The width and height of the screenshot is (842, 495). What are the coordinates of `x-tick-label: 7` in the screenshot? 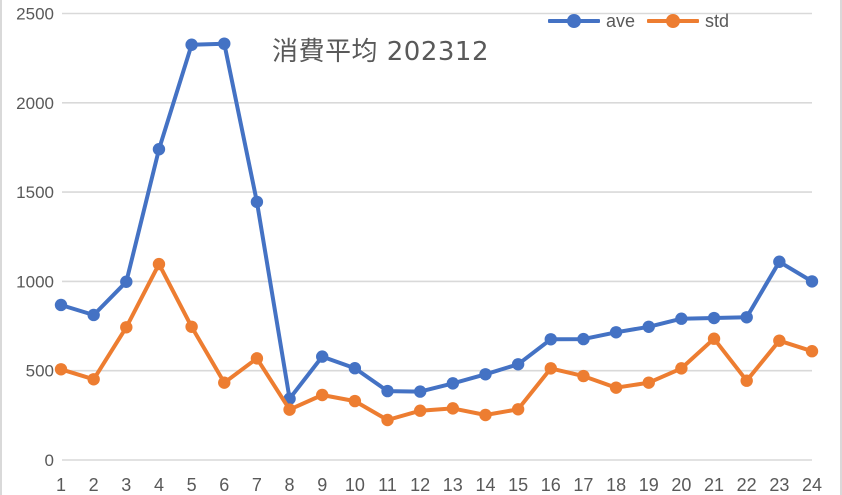 It's located at (257, 485).